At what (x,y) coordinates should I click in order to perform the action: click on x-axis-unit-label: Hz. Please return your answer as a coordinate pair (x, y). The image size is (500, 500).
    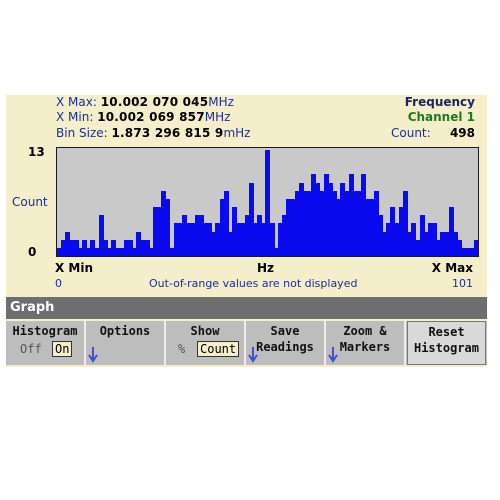
    Looking at the image, I should click on (266, 268).